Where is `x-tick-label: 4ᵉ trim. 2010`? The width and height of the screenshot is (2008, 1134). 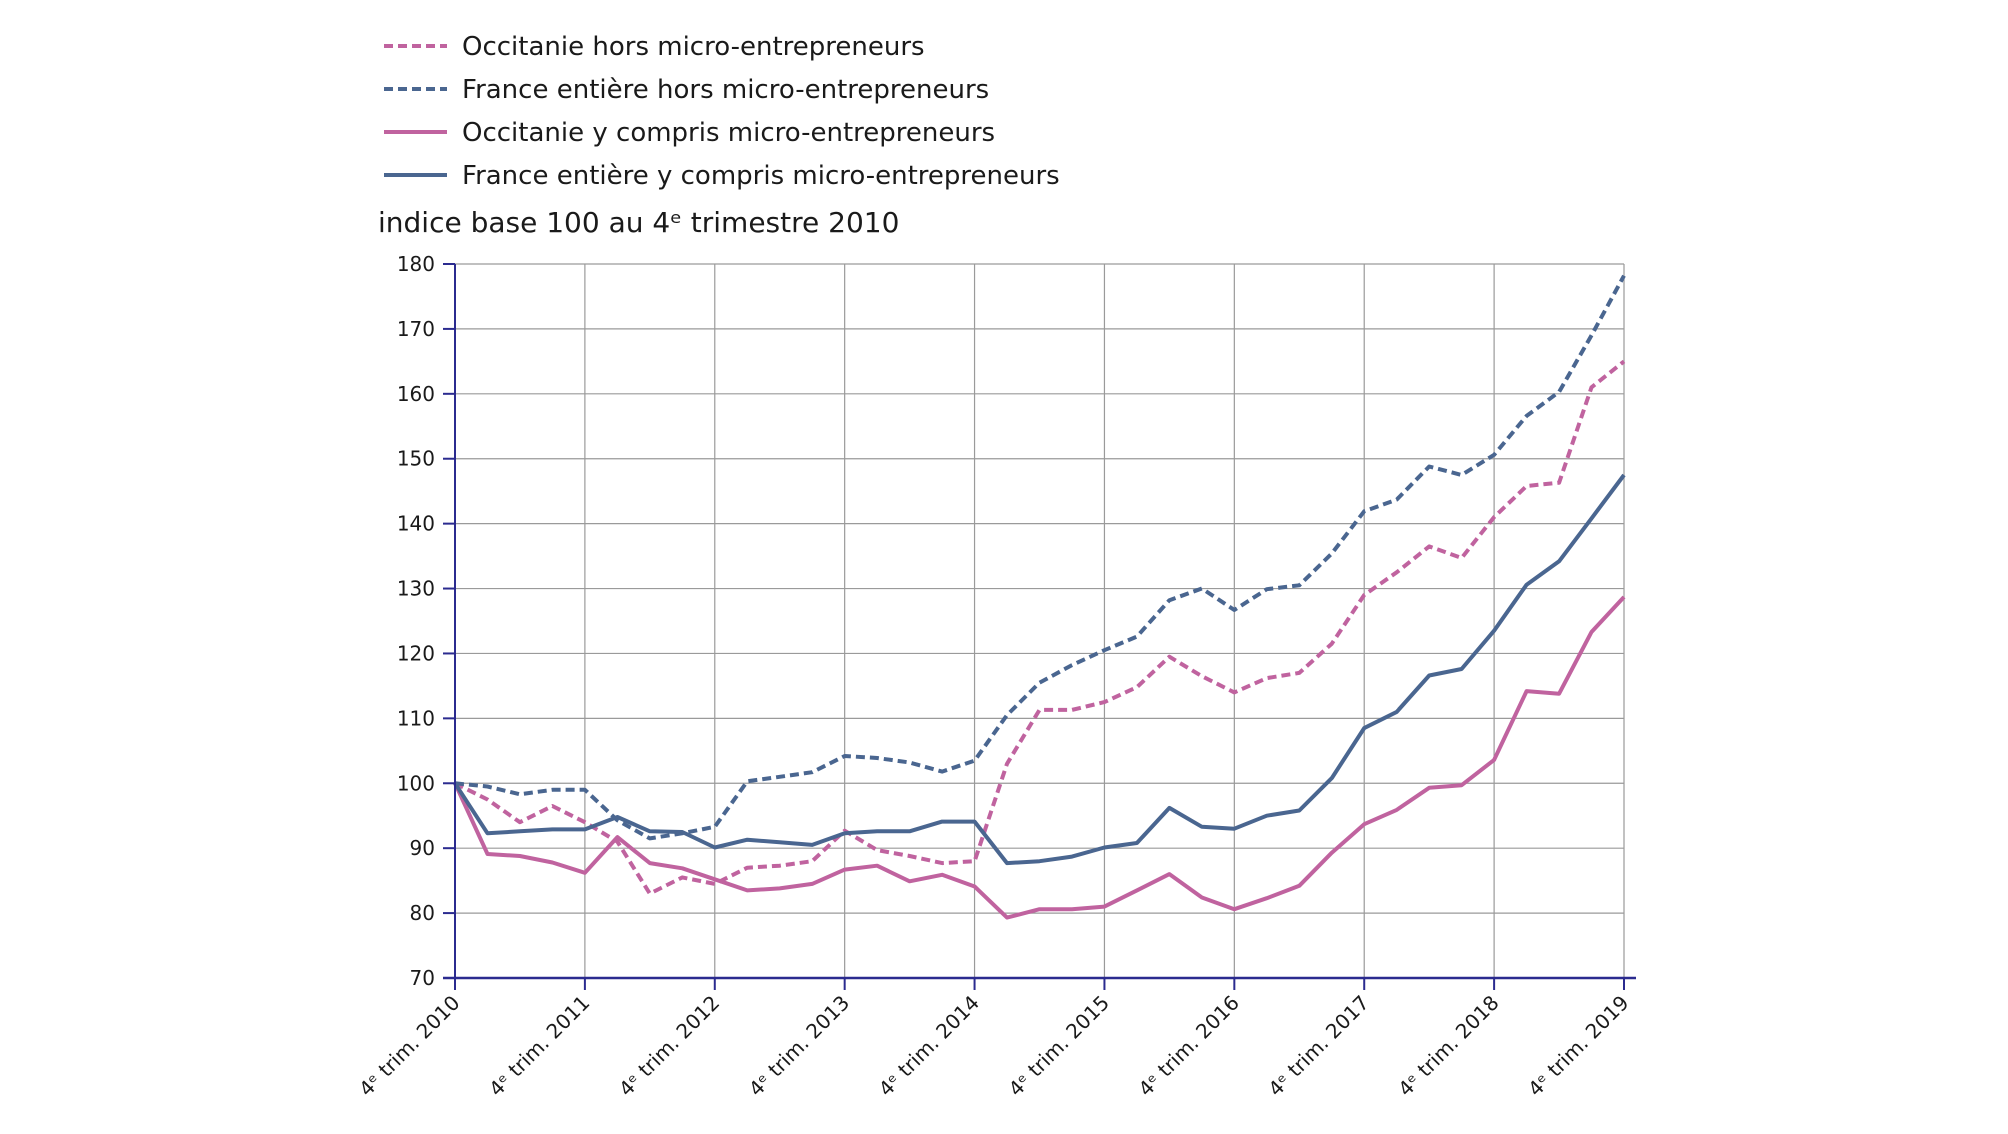 x-tick-label: 4ᵉ trim. 2010 is located at coordinates (409, 1046).